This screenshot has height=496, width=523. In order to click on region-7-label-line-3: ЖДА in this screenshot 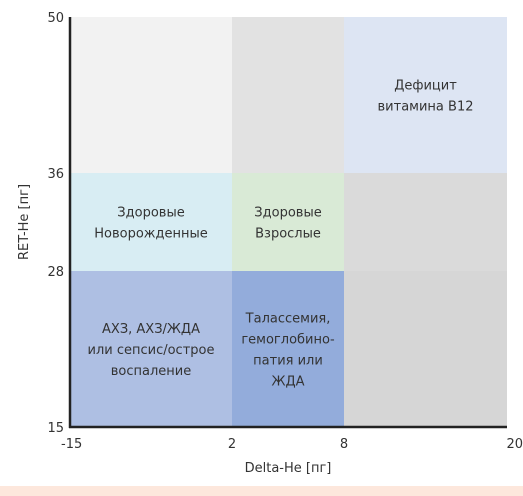, I will do `click(287, 382)`.